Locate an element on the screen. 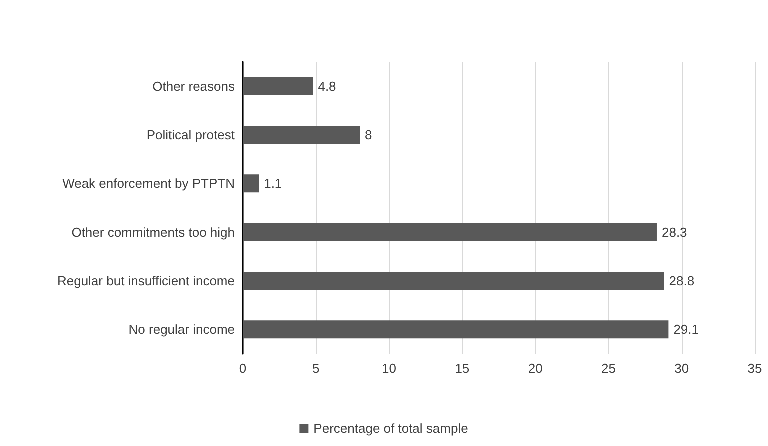 The height and width of the screenshot is (446, 768). data-label: 29.1 is located at coordinates (687, 330).